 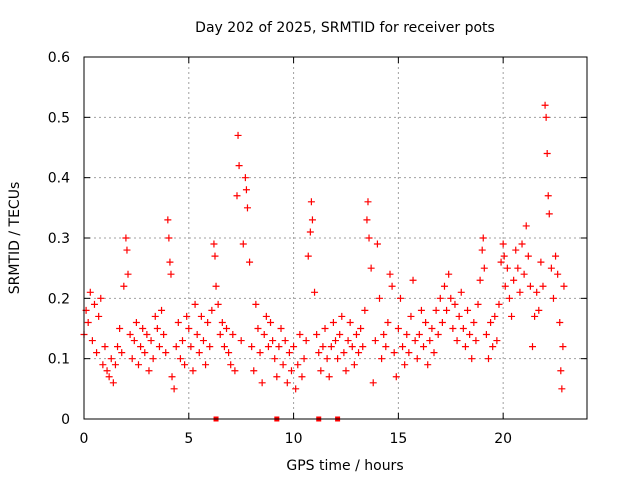 I want to click on y-tick-labels: 0 0.1 0.2 0.3 0.4 0.5 0.6, so click(x=59, y=239).